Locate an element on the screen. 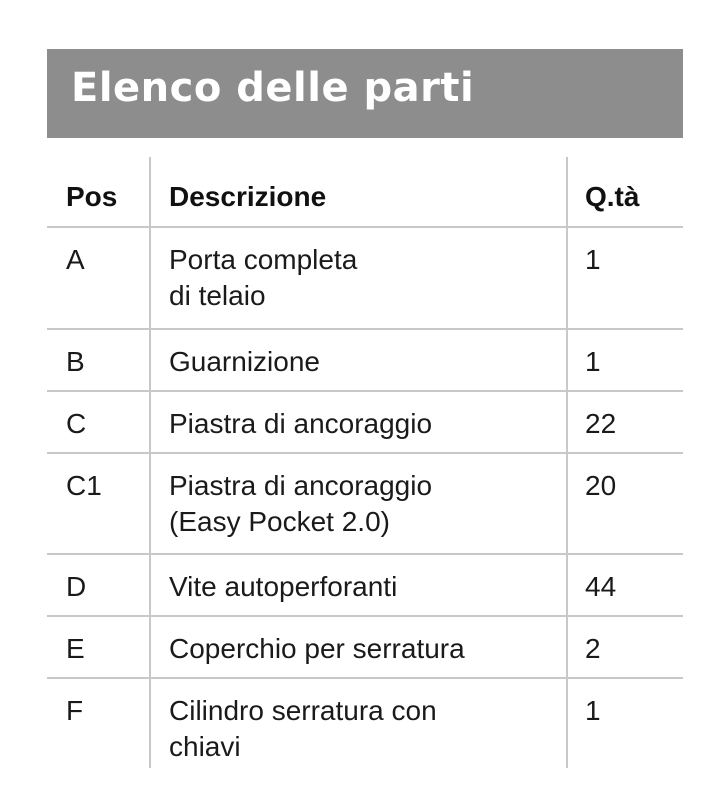  cell-pos: A is located at coordinates (75, 259).